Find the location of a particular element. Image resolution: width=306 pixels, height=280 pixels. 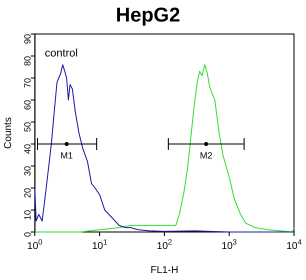

y-tick-label: 50 is located at coordinates (27, 127).